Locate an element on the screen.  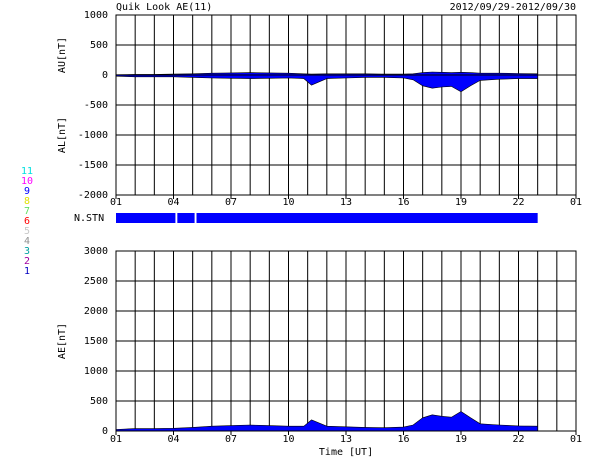
y-tick-label: 2500 is located at coordinates (96, 281).